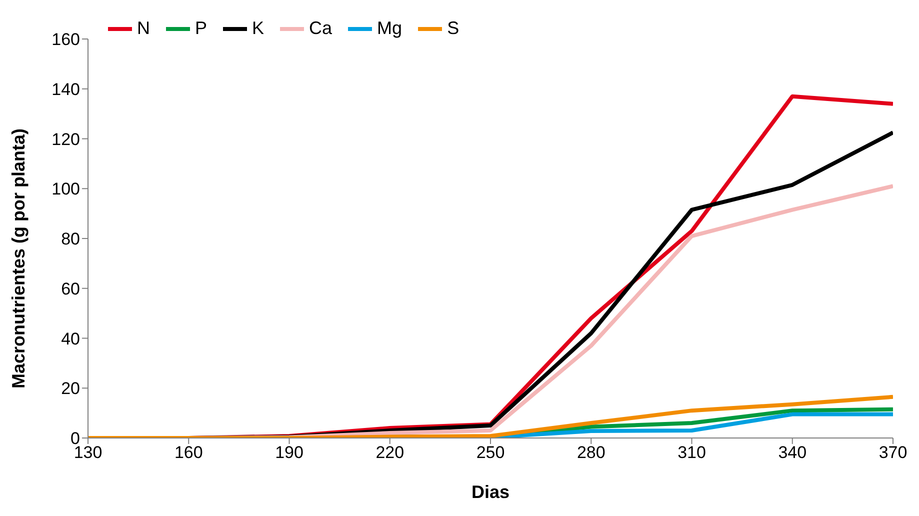  What do you see at coordinates (88, 452) in the screenshot?
I see `x-tick-label: 130` at bounding box center [88, 452].